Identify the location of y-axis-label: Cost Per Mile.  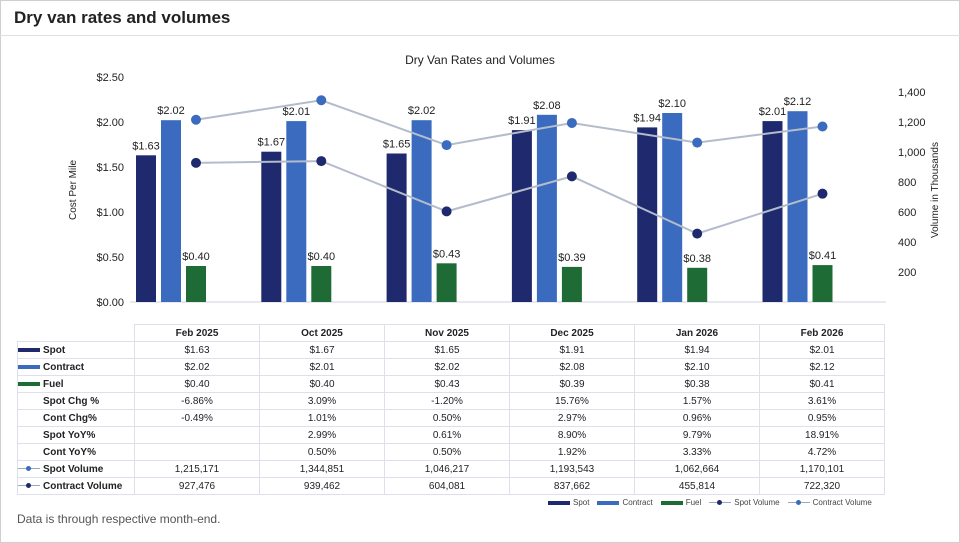
(73, 190).